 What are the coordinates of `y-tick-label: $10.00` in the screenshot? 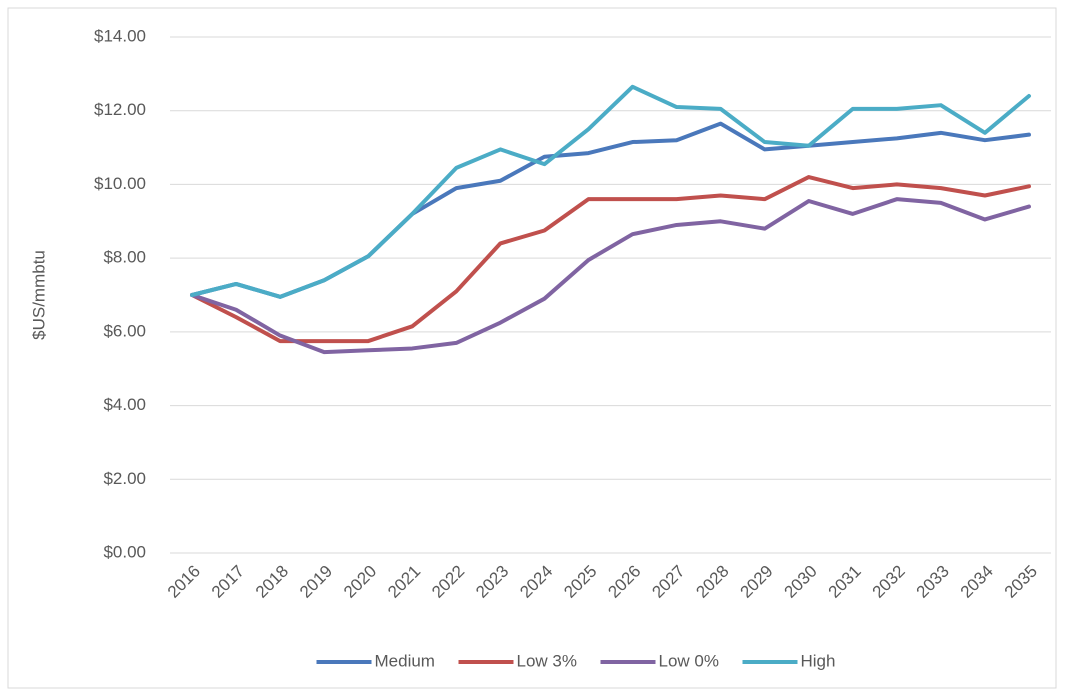 It's located at (120, 183).